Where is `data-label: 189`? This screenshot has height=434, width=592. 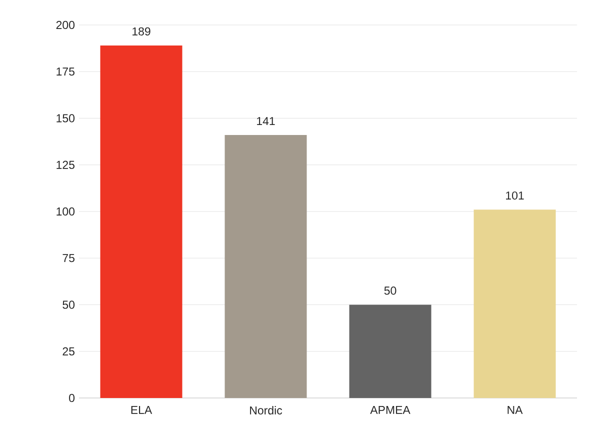
data-label: 189 is located at coordinates (141, 31).